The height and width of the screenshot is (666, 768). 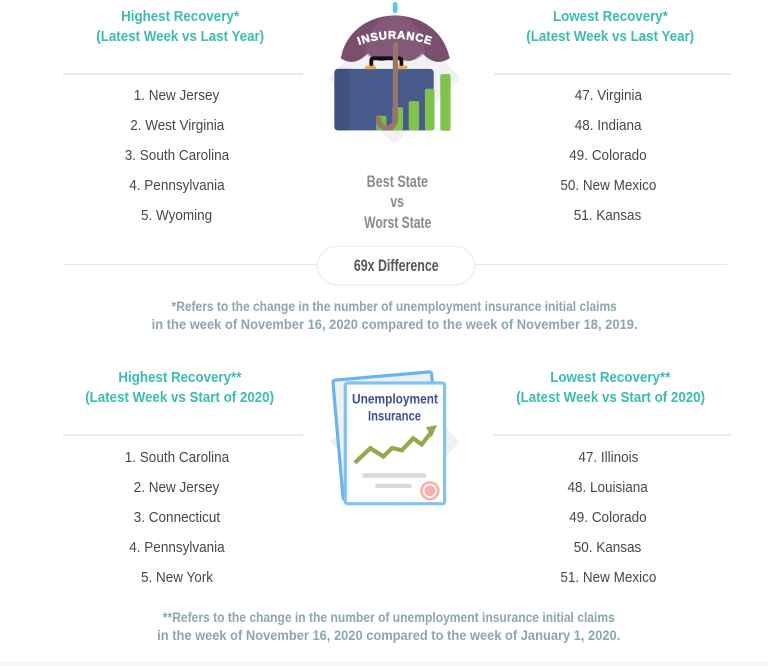 What do you see at coordinates (395, 398) in the screenshot?
I see `svg-text: Unemployment` at bounding box center [395, 398].